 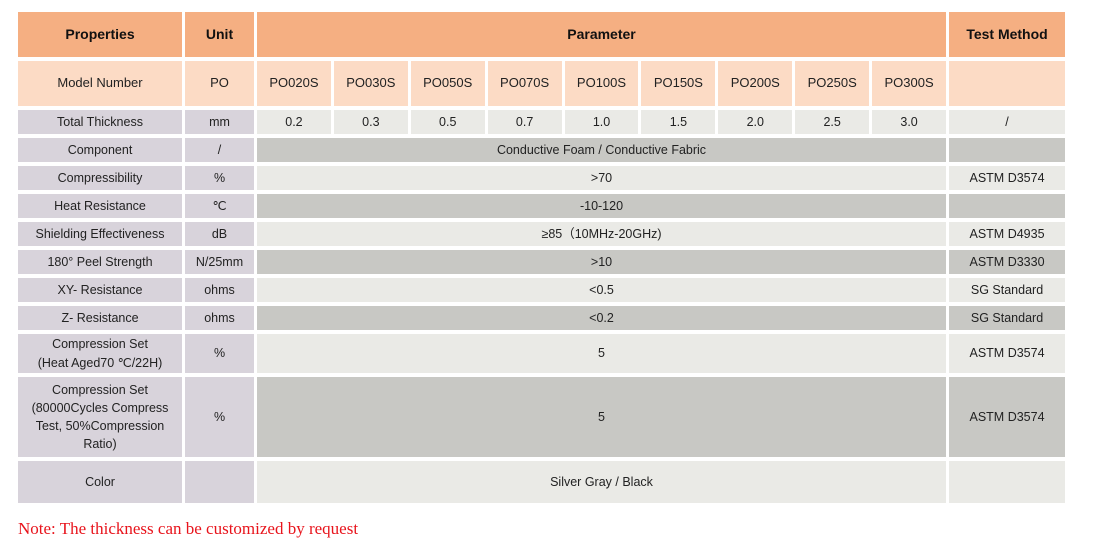 I want to click on model-number-label: Model Number, so click(x=100, y=83).